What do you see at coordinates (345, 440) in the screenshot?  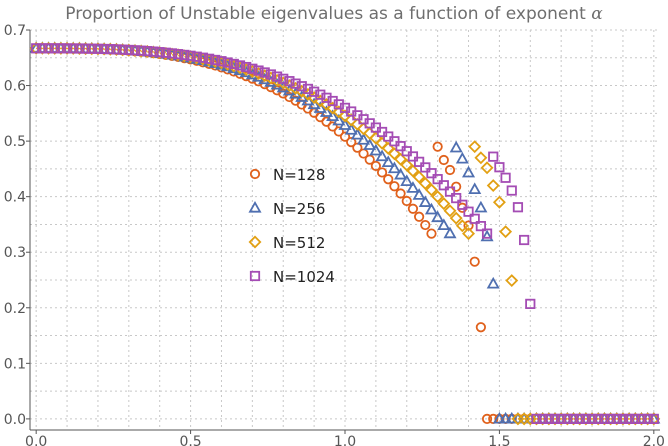 I see `x-tick-label: 1.0` at bounding box center [345, 440].